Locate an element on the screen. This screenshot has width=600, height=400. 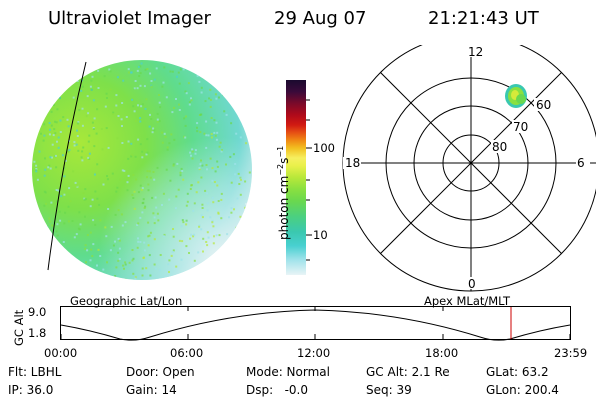
date-label: 29 Aug 07 is located at coordinates (320, 18).